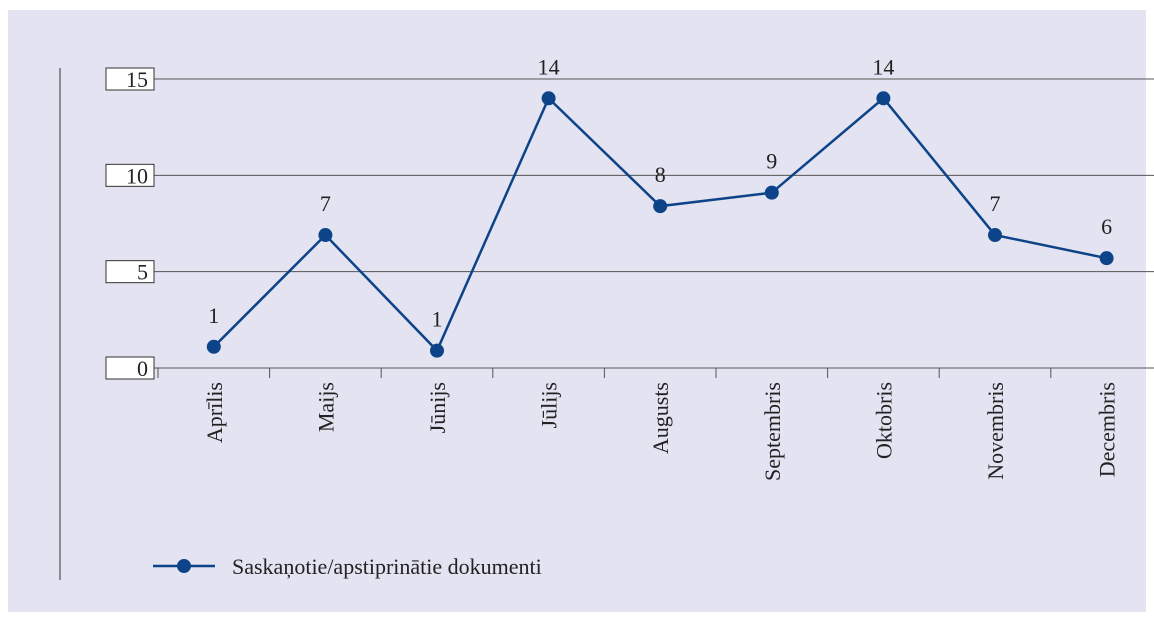  What do you see at coordinates (214, 412) in the screenshot?
I see `x-tick-label: Aprīlis` at bounding box center [214, 412].